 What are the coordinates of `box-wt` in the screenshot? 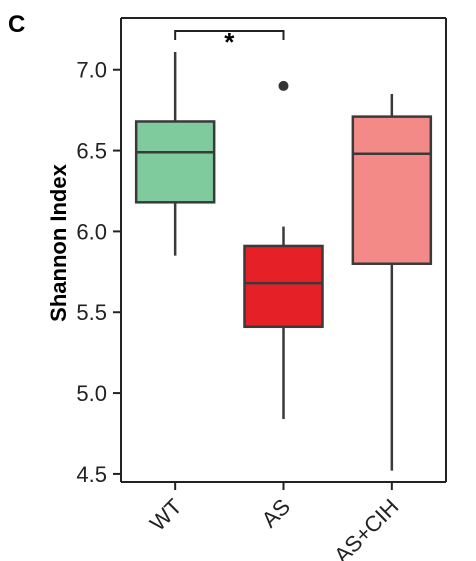 It's located at (175, 162).